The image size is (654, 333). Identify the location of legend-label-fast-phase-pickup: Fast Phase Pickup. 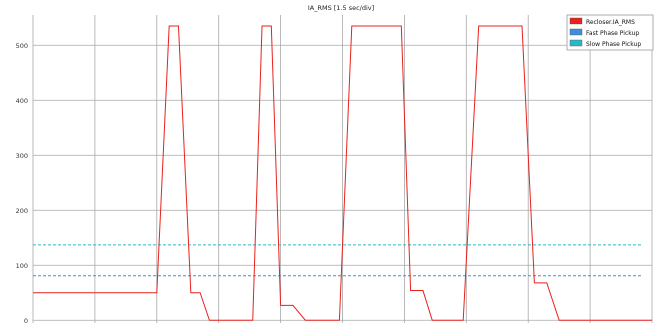
(612, 33).